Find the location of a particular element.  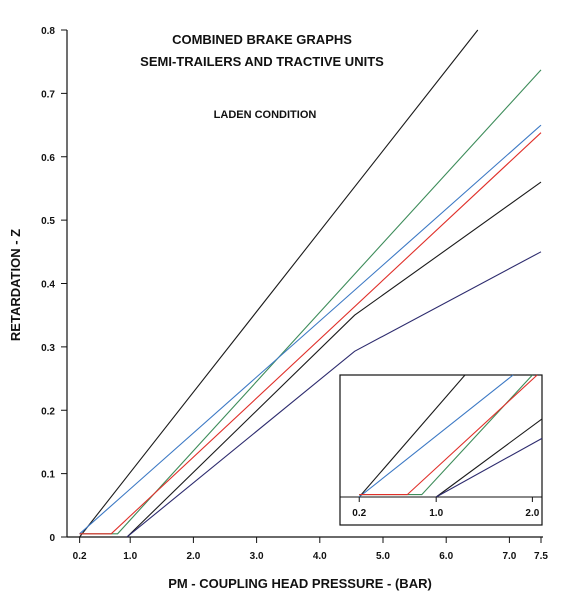

y-tick-label: 0.4 is located at coordinates (48, 285).